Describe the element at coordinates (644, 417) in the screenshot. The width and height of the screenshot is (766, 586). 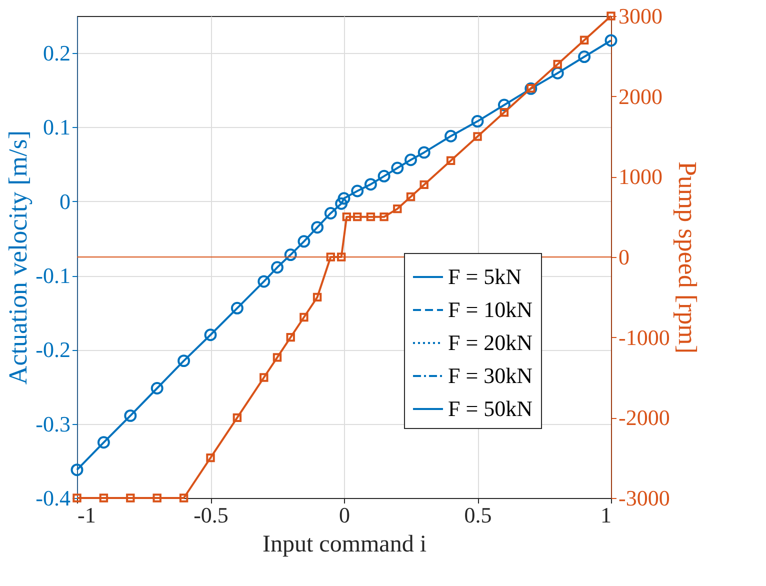
I see `y2-tick-label: -2000` at that location.